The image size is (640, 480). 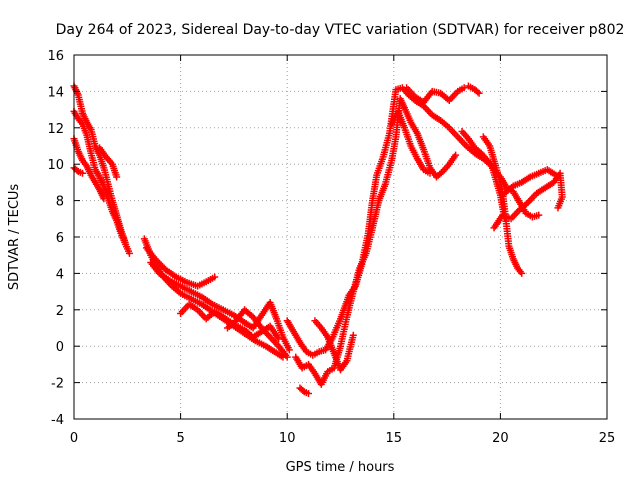 What do you see at coordinates (14, 237) in the screenshot?
I see `y-axis-label: SDTVAR / TECUs` at bounding box center [14, 237].